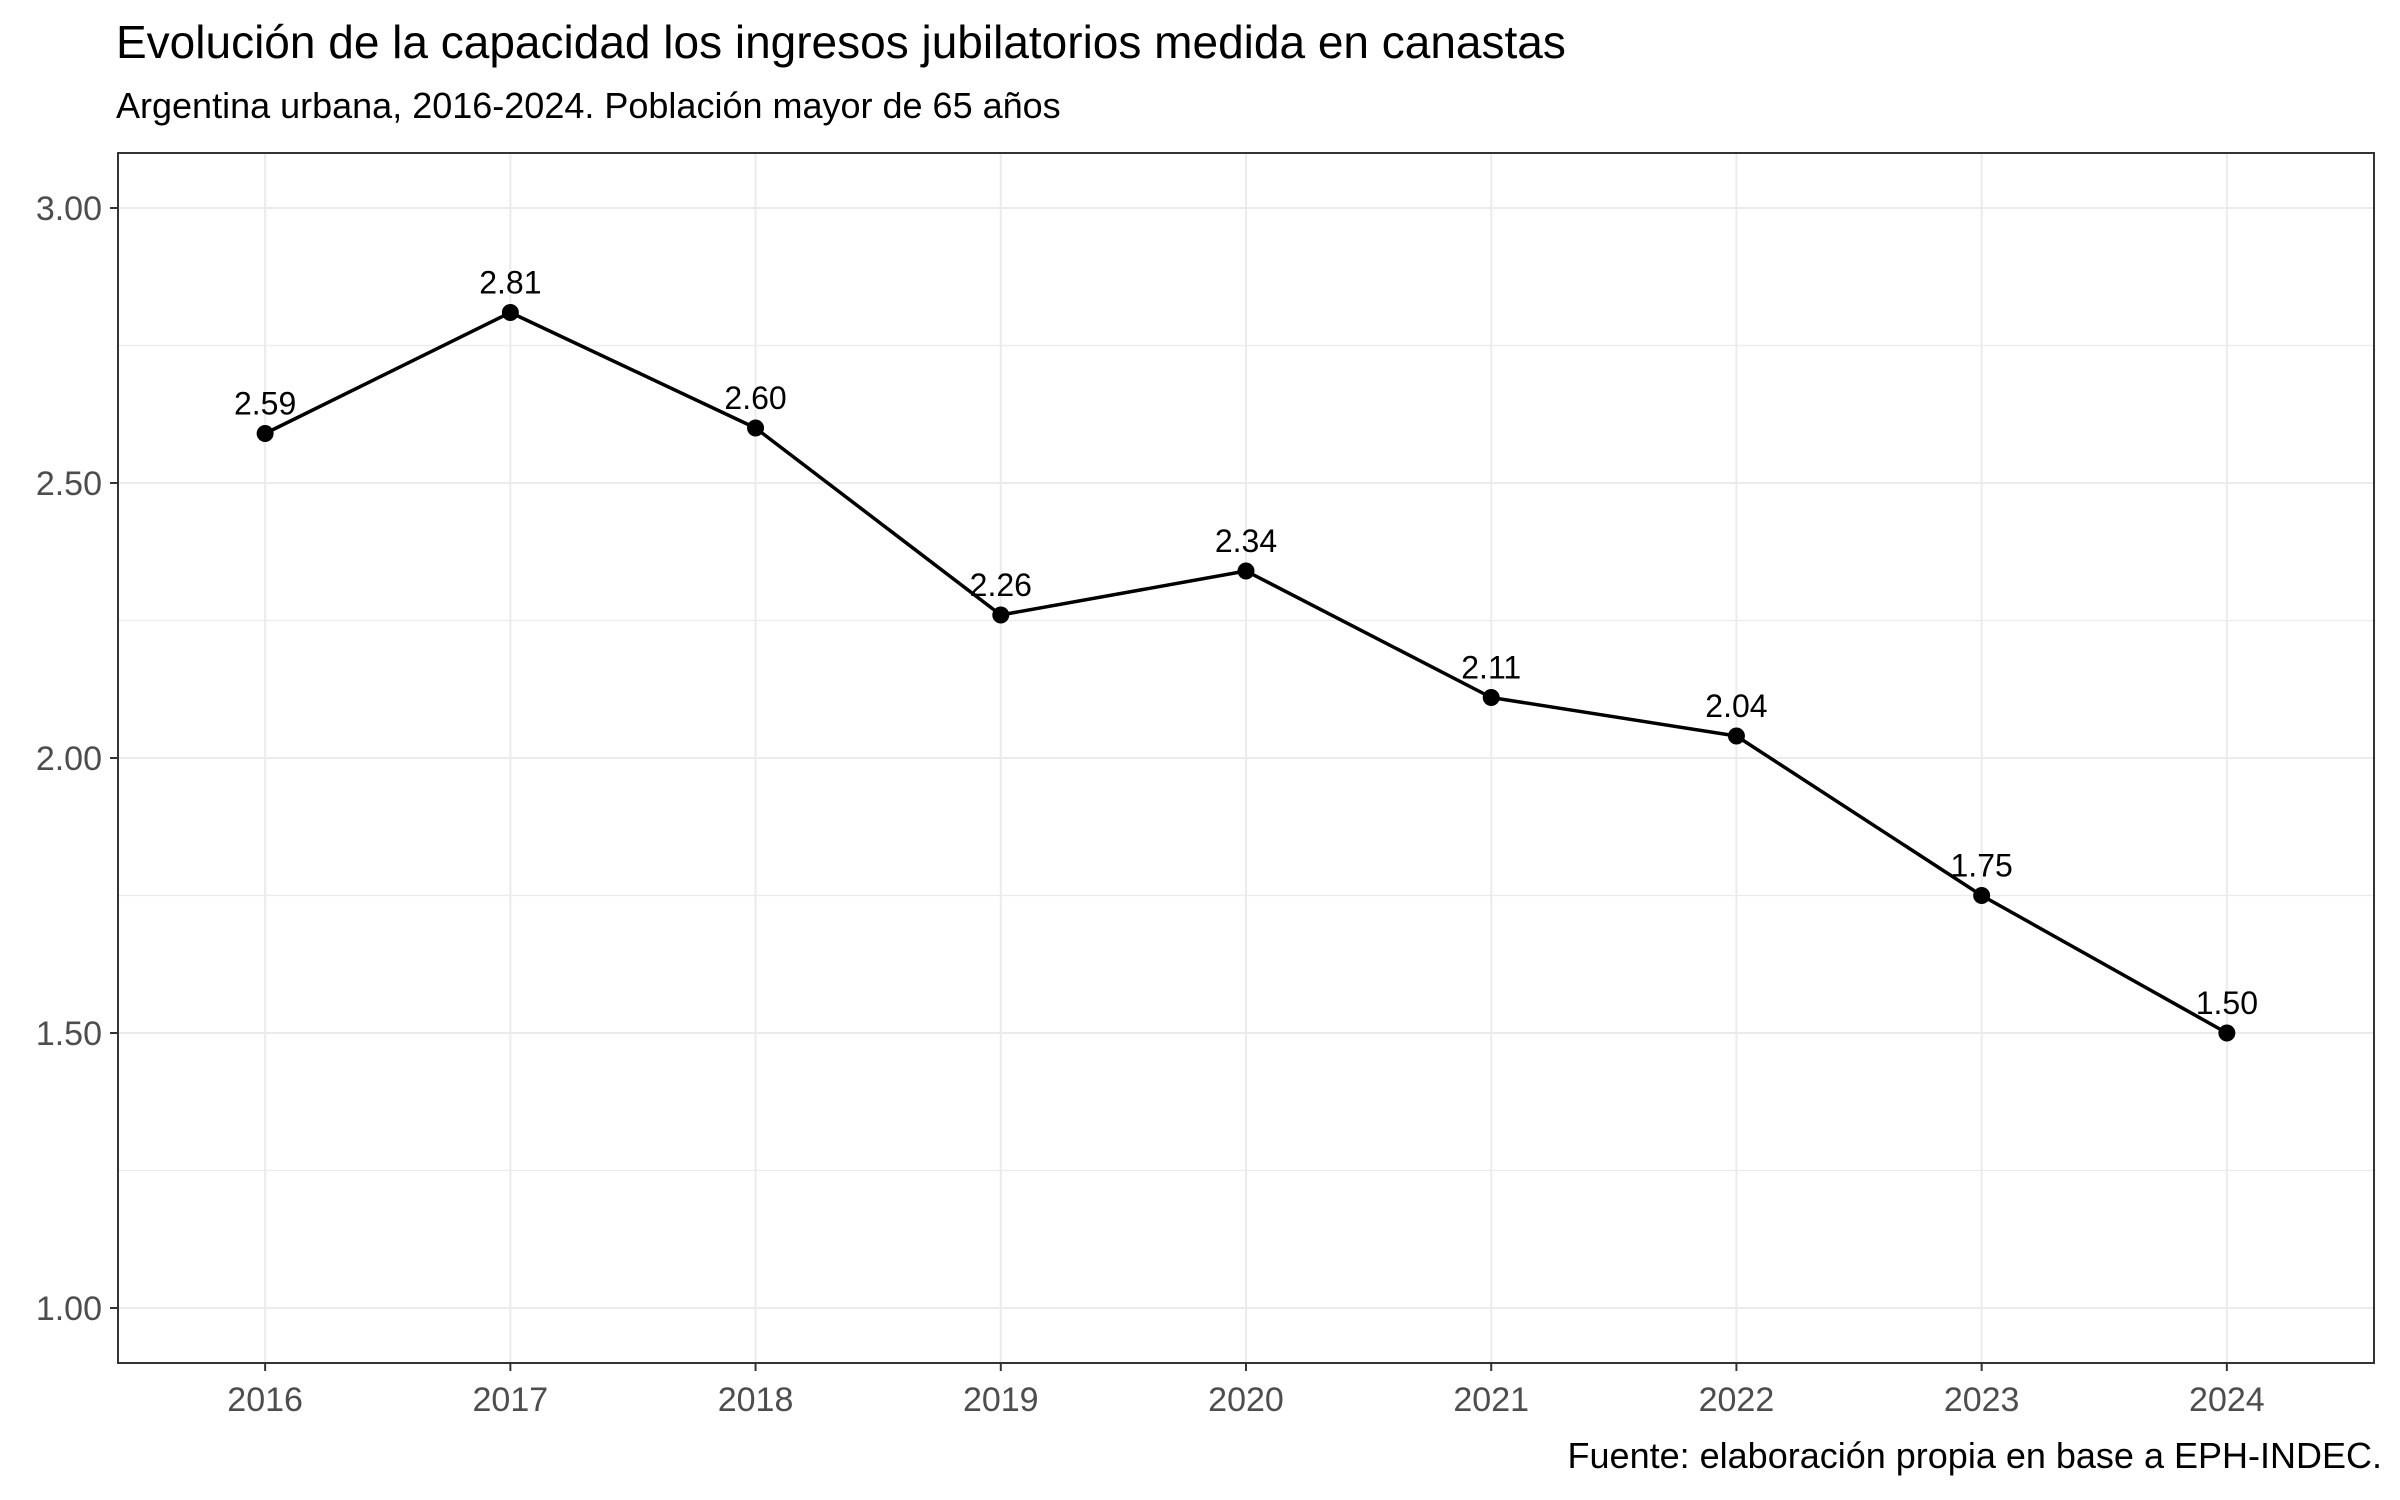 The image size is (2400, 1500). I want to click on x-axis: 2016 2017 2018 2019 2020 2021 2022 2023 2024, so click(1246, 1391).